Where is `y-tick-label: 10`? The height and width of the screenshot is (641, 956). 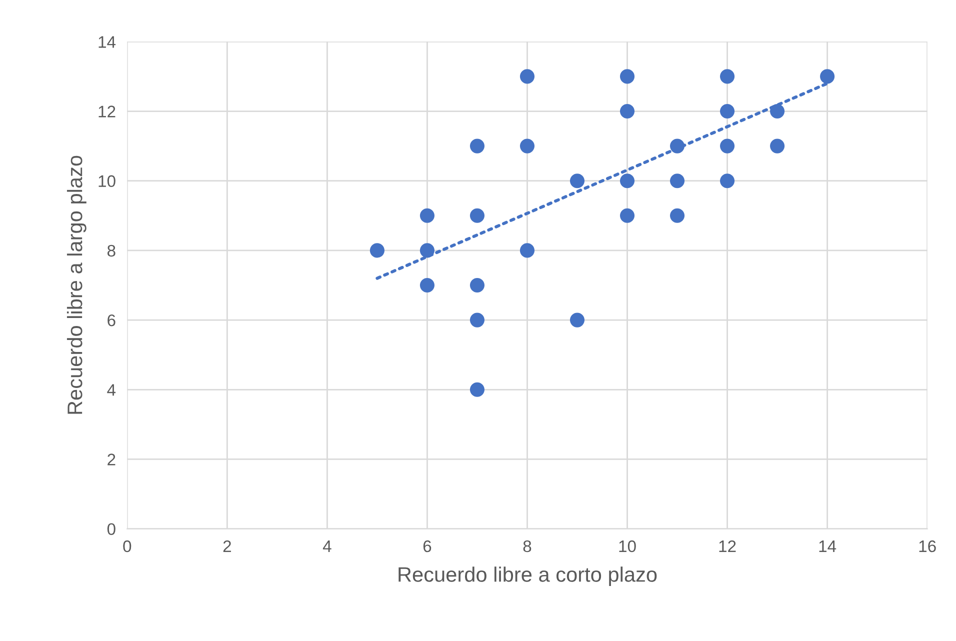 y-tick-label: 10 is located at coordinates (107, 181).